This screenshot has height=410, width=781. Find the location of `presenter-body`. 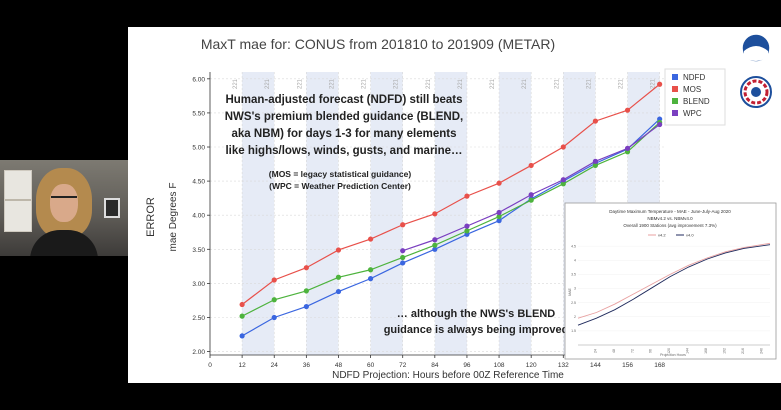

presenter-body is located at coordinates (64, 243).